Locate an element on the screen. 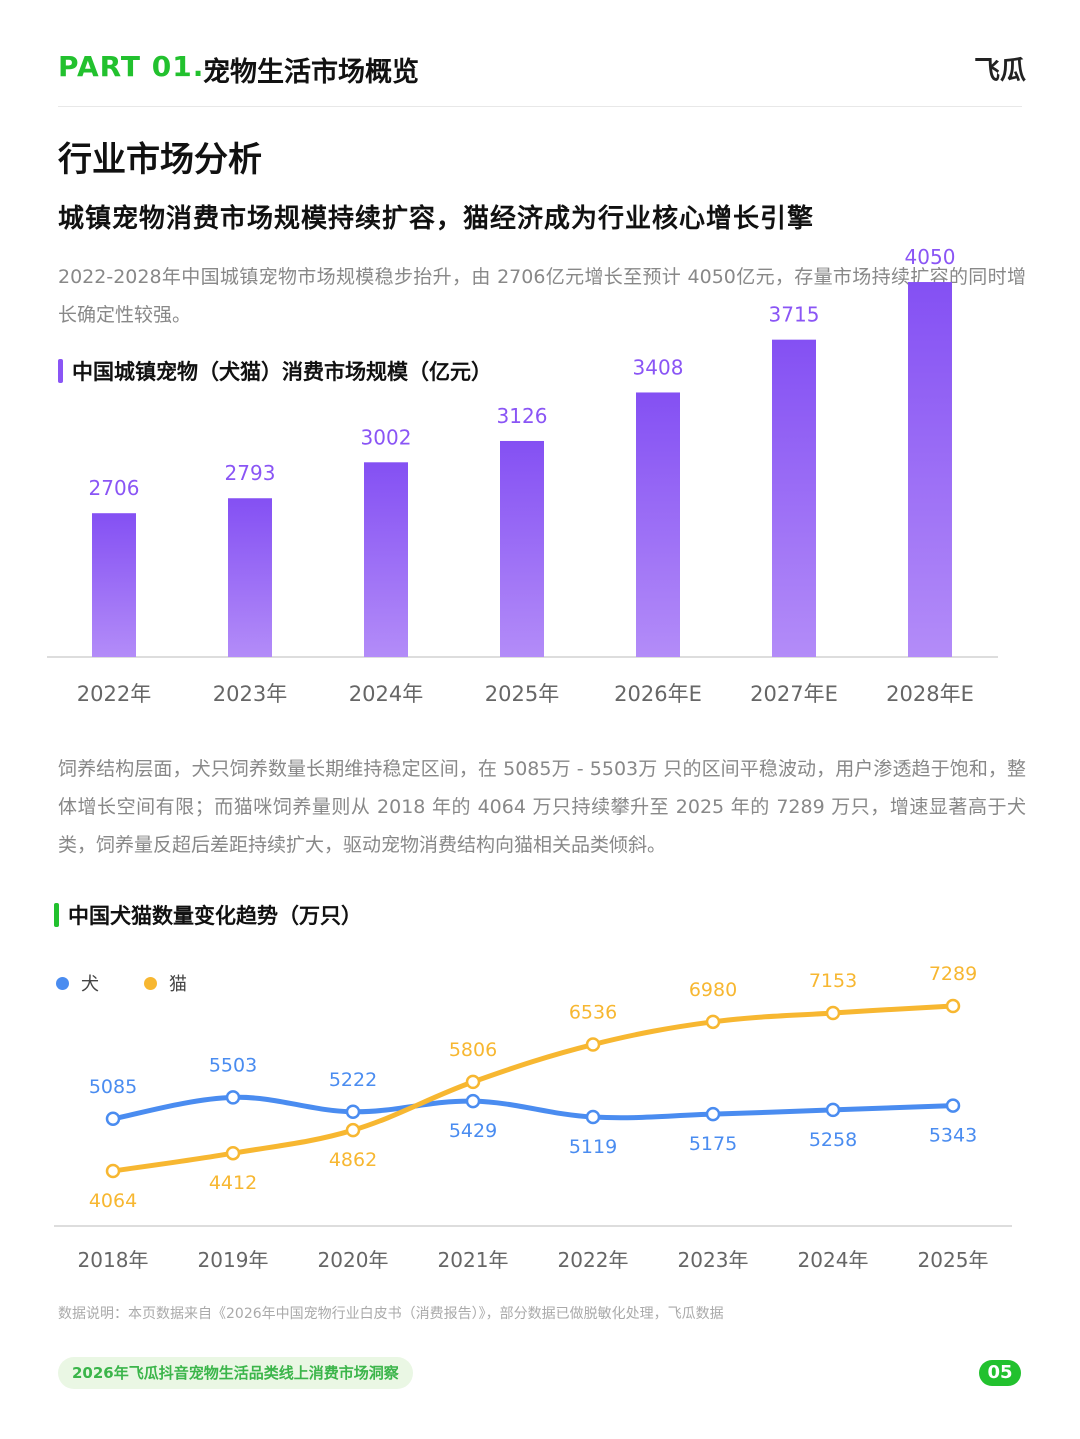  point-label-dog: 5119 is located at coordinates (593, 1147).